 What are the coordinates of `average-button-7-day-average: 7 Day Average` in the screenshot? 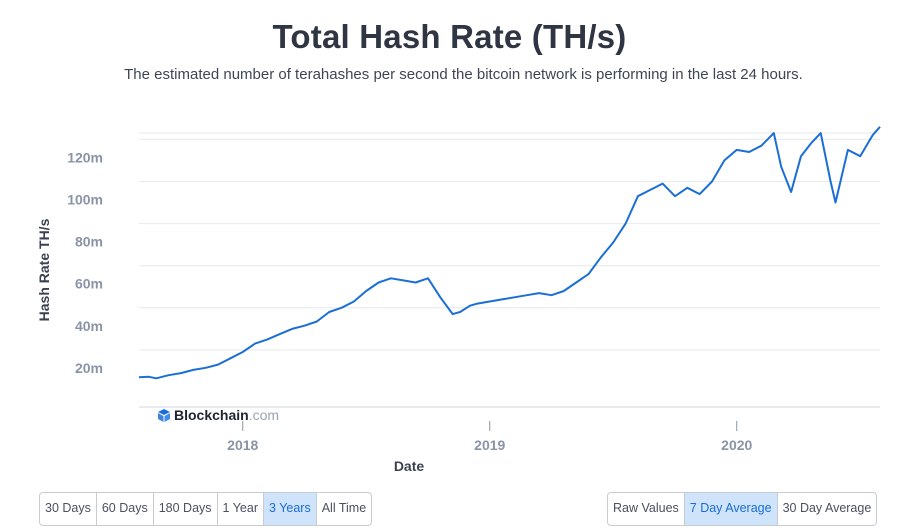 It's located at (731, 509).